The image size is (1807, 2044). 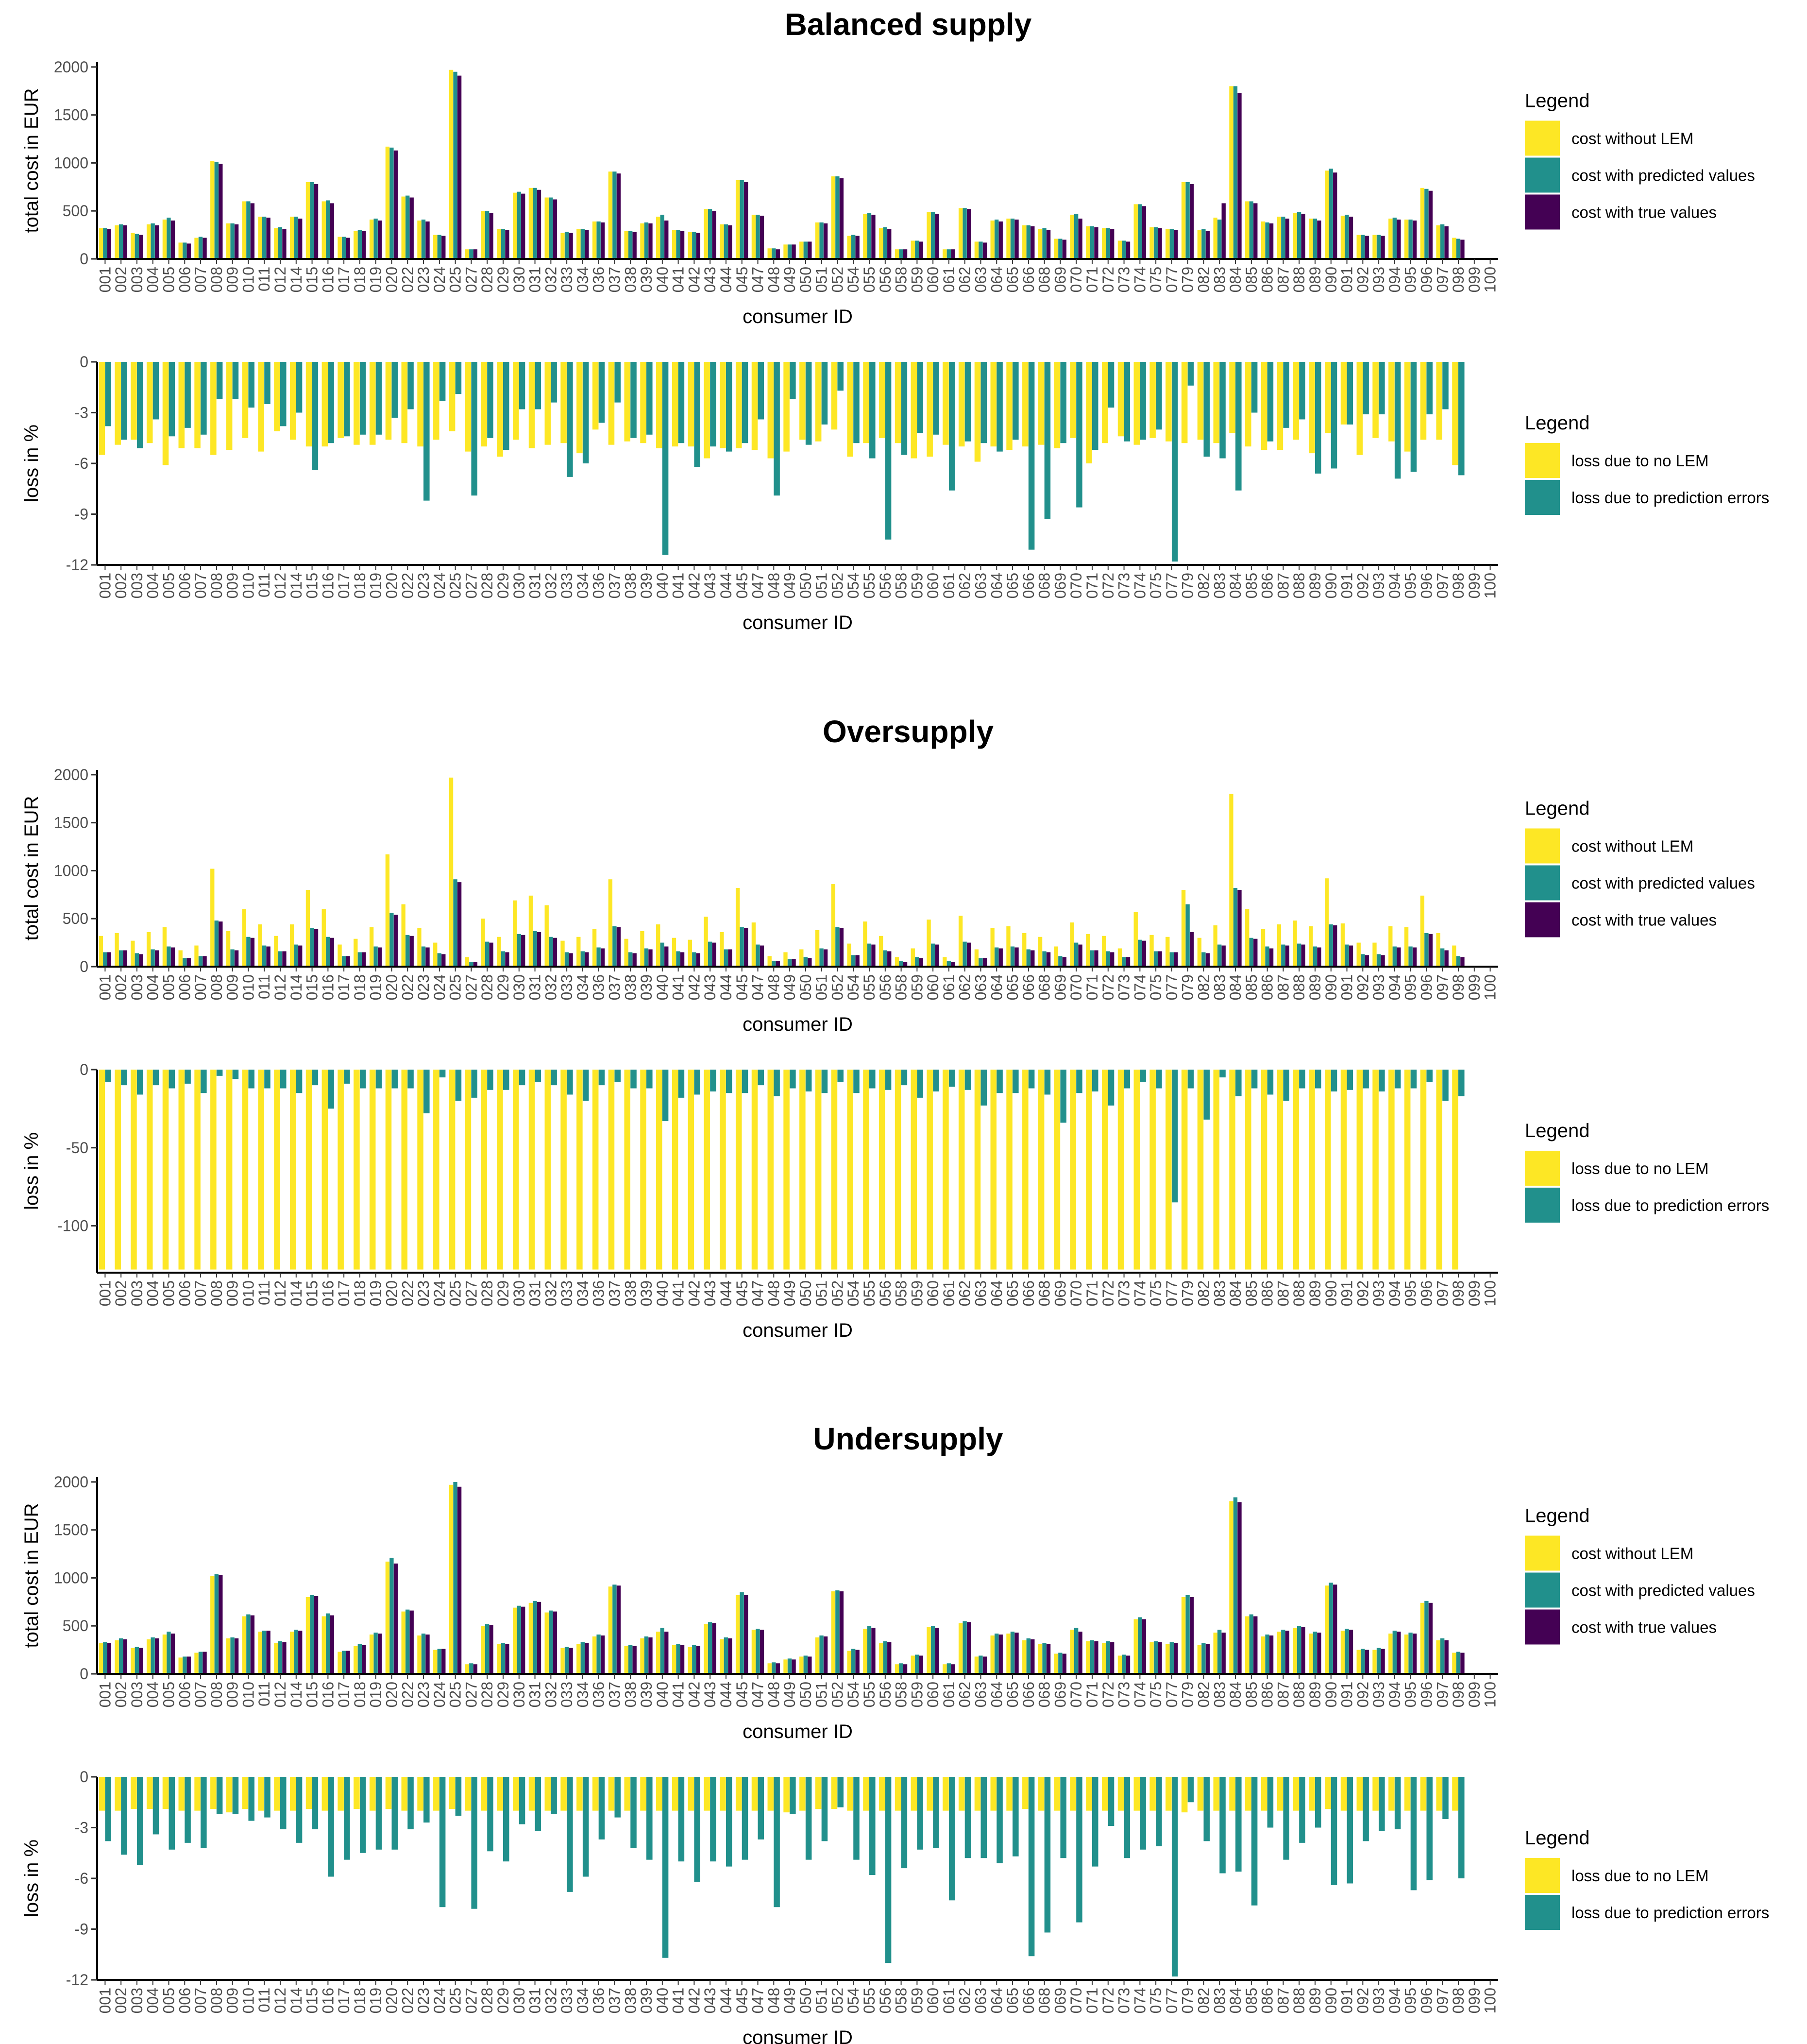 What do you see at coordinates (949, 585) in the screenshot?
I see `x-tick-label-1-53: 061` at bounding box center [949, 585].